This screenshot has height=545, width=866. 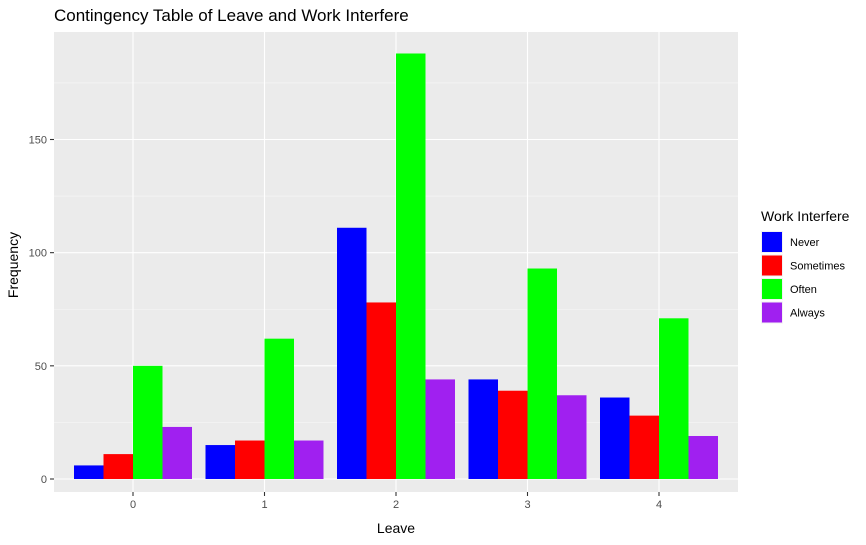 What do you see at coordinates (772, 312) in the screenshot?
I see `legend-swatch-always` at bounding box center [772, 312].